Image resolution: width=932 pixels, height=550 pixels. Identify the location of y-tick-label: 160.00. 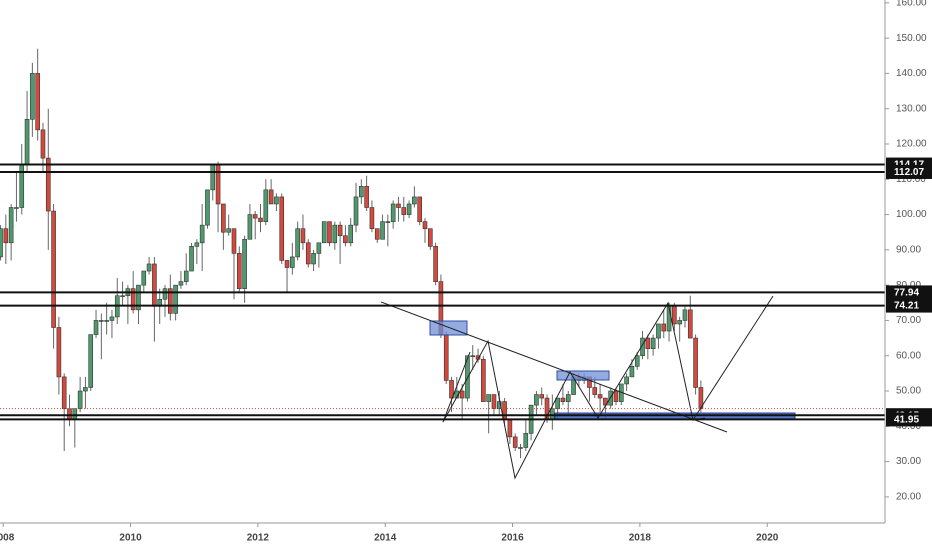
(911, 4).